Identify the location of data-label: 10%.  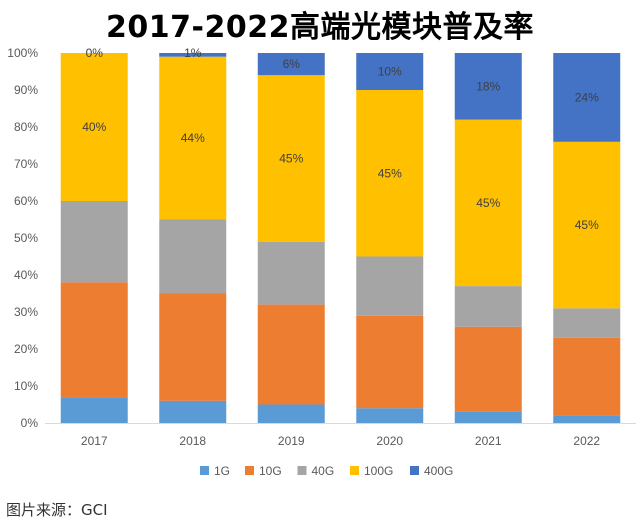
(390, 72).